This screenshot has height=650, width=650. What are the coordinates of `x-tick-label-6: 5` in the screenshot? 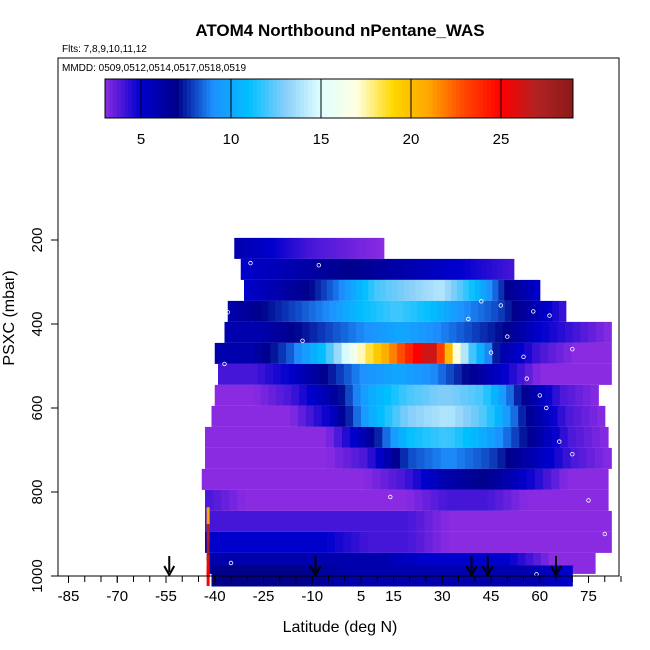 It's located at (361, 596).